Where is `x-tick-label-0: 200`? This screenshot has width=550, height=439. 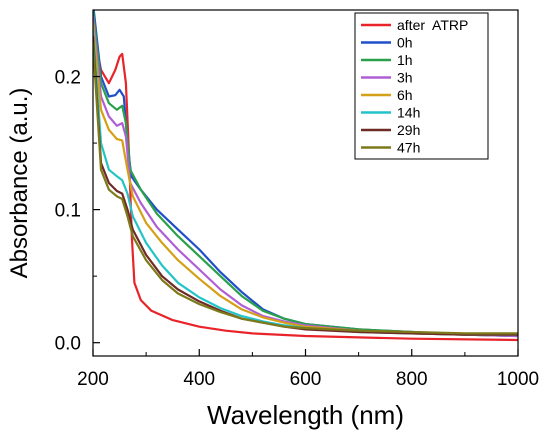 x-tick-label-0: 200 is located at coordinates (93, 379).